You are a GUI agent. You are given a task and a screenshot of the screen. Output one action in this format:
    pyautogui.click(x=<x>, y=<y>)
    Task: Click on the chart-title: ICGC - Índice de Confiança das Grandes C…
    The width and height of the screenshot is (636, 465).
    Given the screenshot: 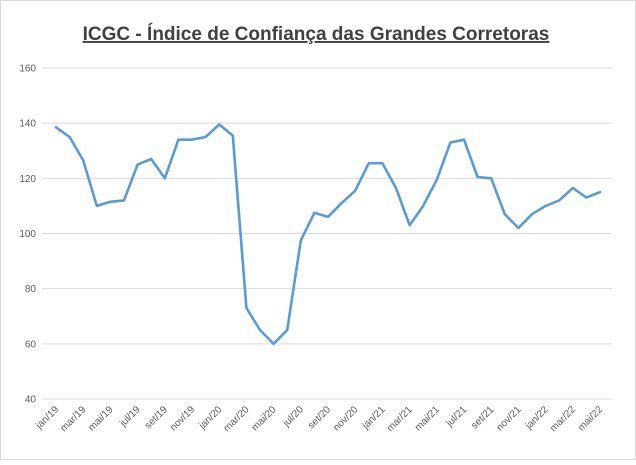 What is the action you would take?
    pyautogui.click(x=316, y=34)
    